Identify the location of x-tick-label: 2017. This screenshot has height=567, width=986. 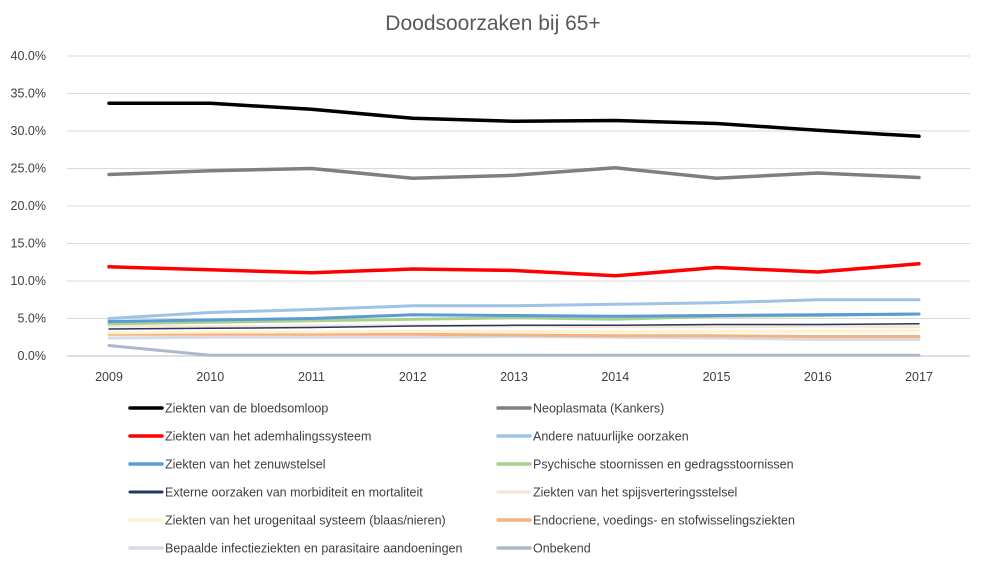
(919, 377).